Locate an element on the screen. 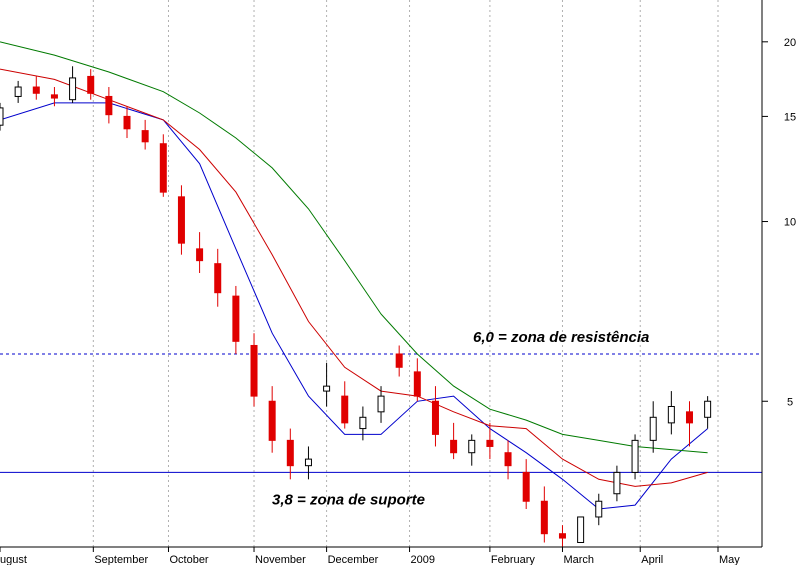  x-tick-label: 2009 is located at coordinates (423, 559).